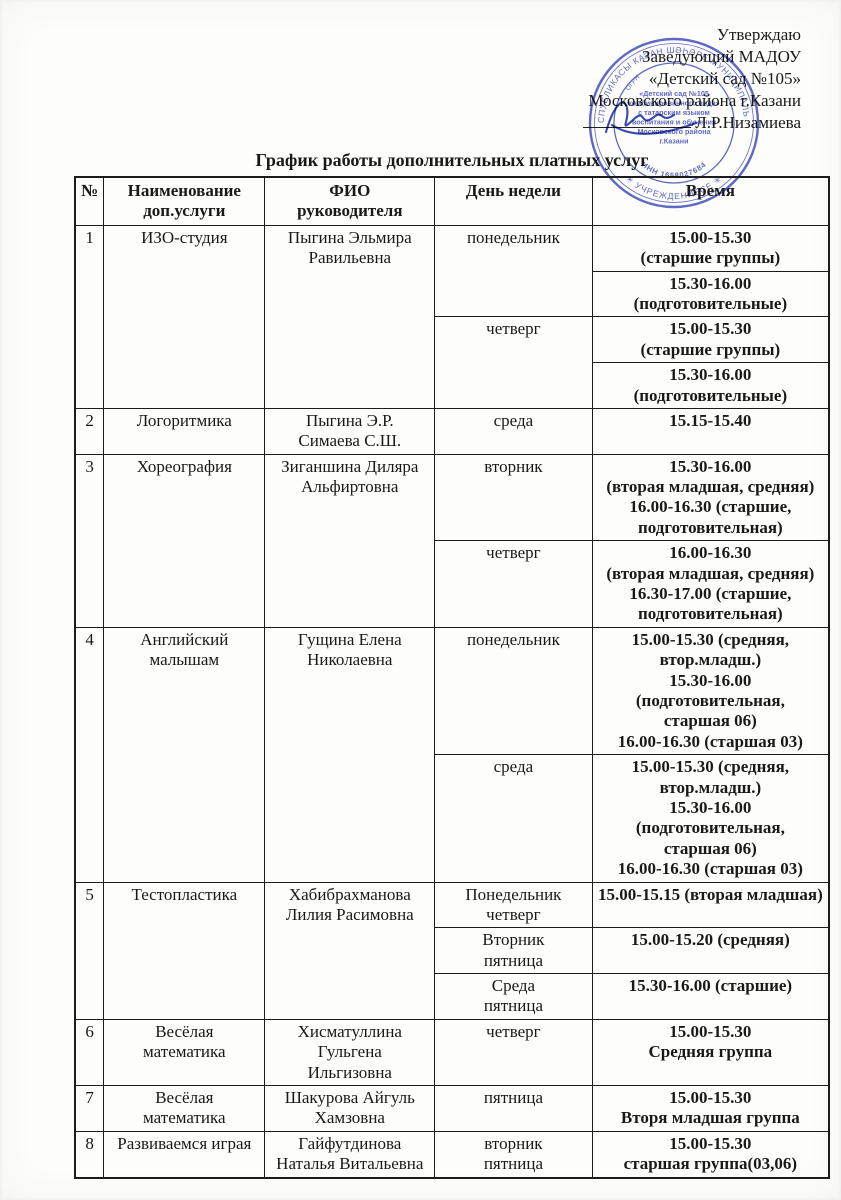 The image size is (841, 1200). I want to click on service-number-cell: 1, so click(89, 316).